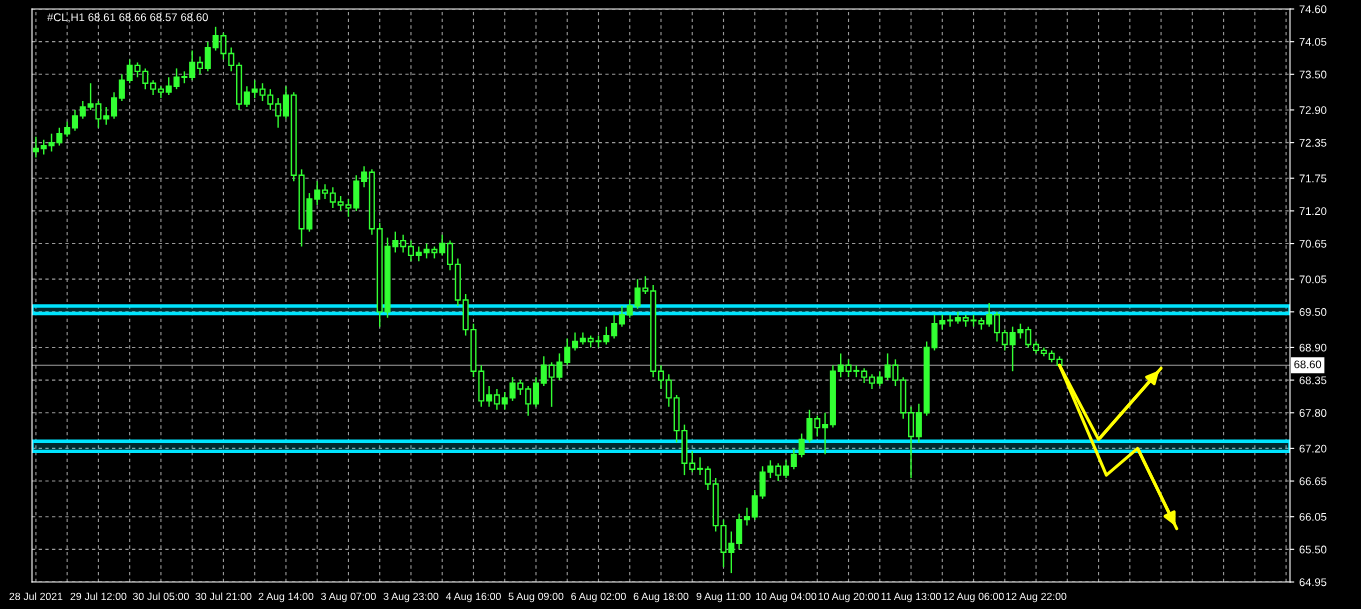 Image resolution: width=1361 pixels, height=609 pixels. What do you see at coordinates (286, 597) in the screenshot?
I see `x-tick-label: 2 Aug 14:00` at bounding box center [286, 597].